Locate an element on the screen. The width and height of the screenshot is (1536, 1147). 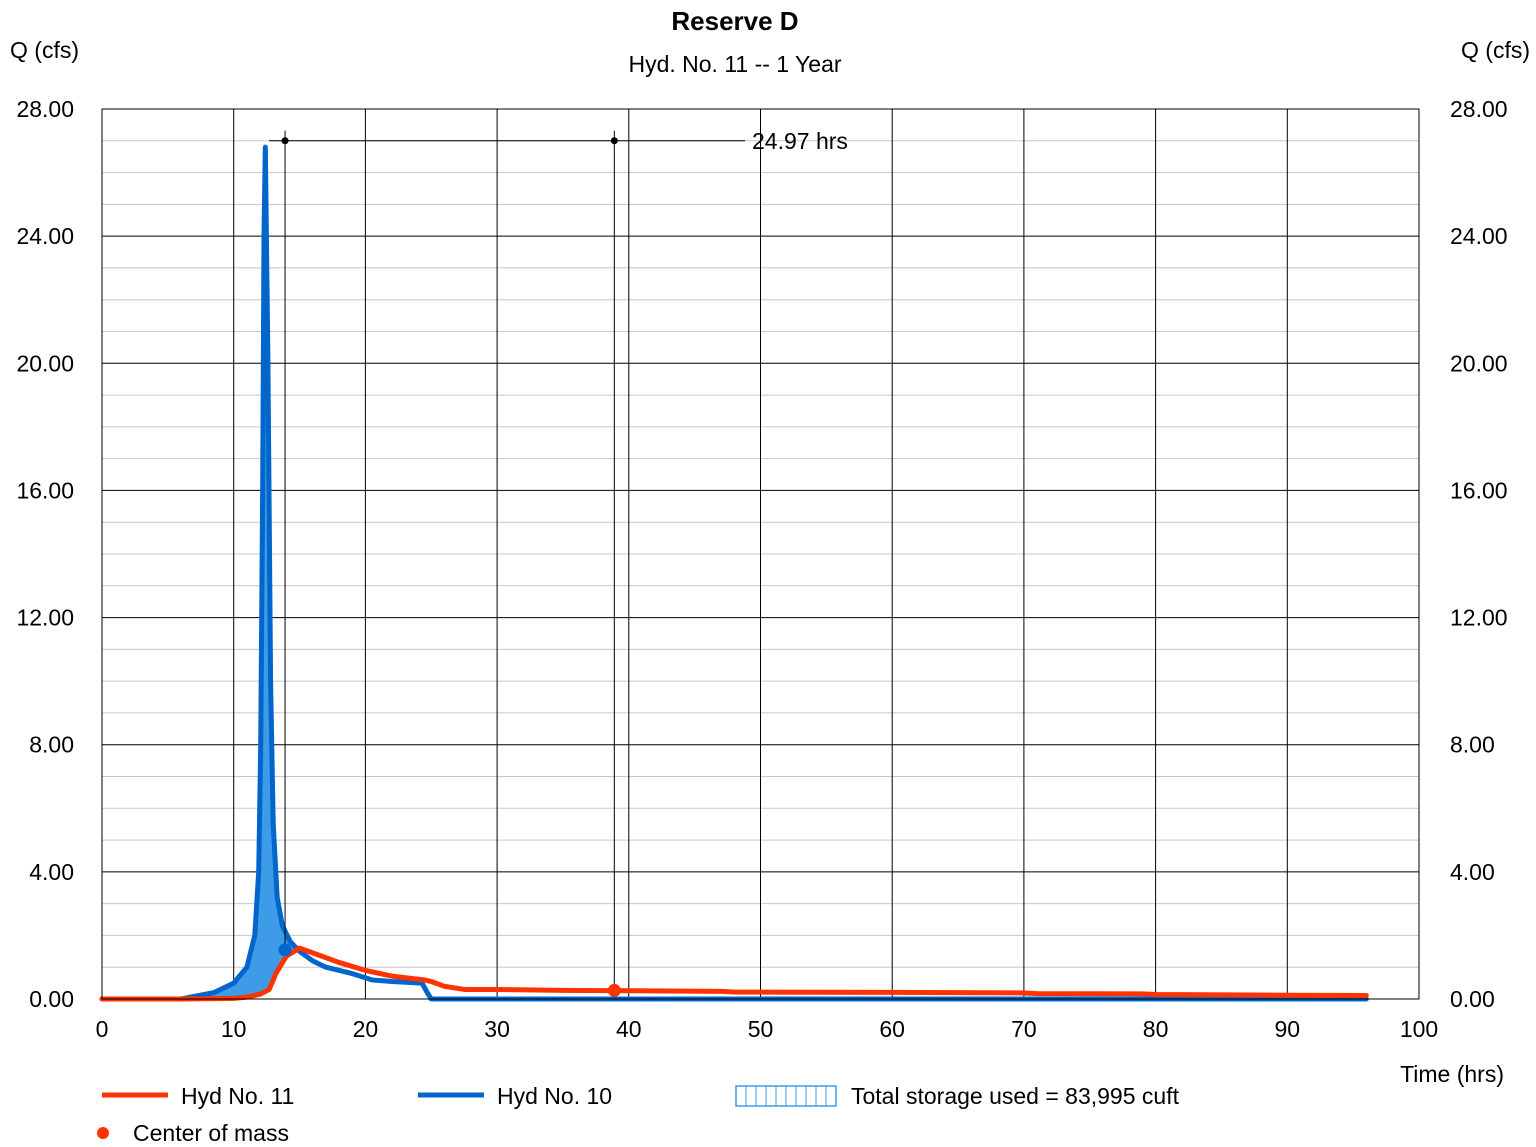
x-tick-labels: 0 10 20 30 40 50 60 70 80 90 100 is located at coordinates (767, 1029).